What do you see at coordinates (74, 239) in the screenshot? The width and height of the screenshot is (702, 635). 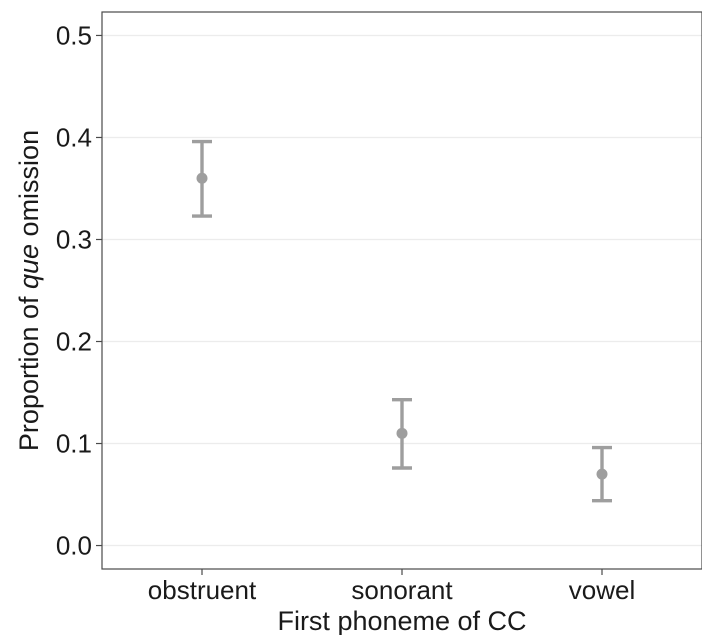 I see `y-tick-label: 0.3` at bounding box center [74, 239].